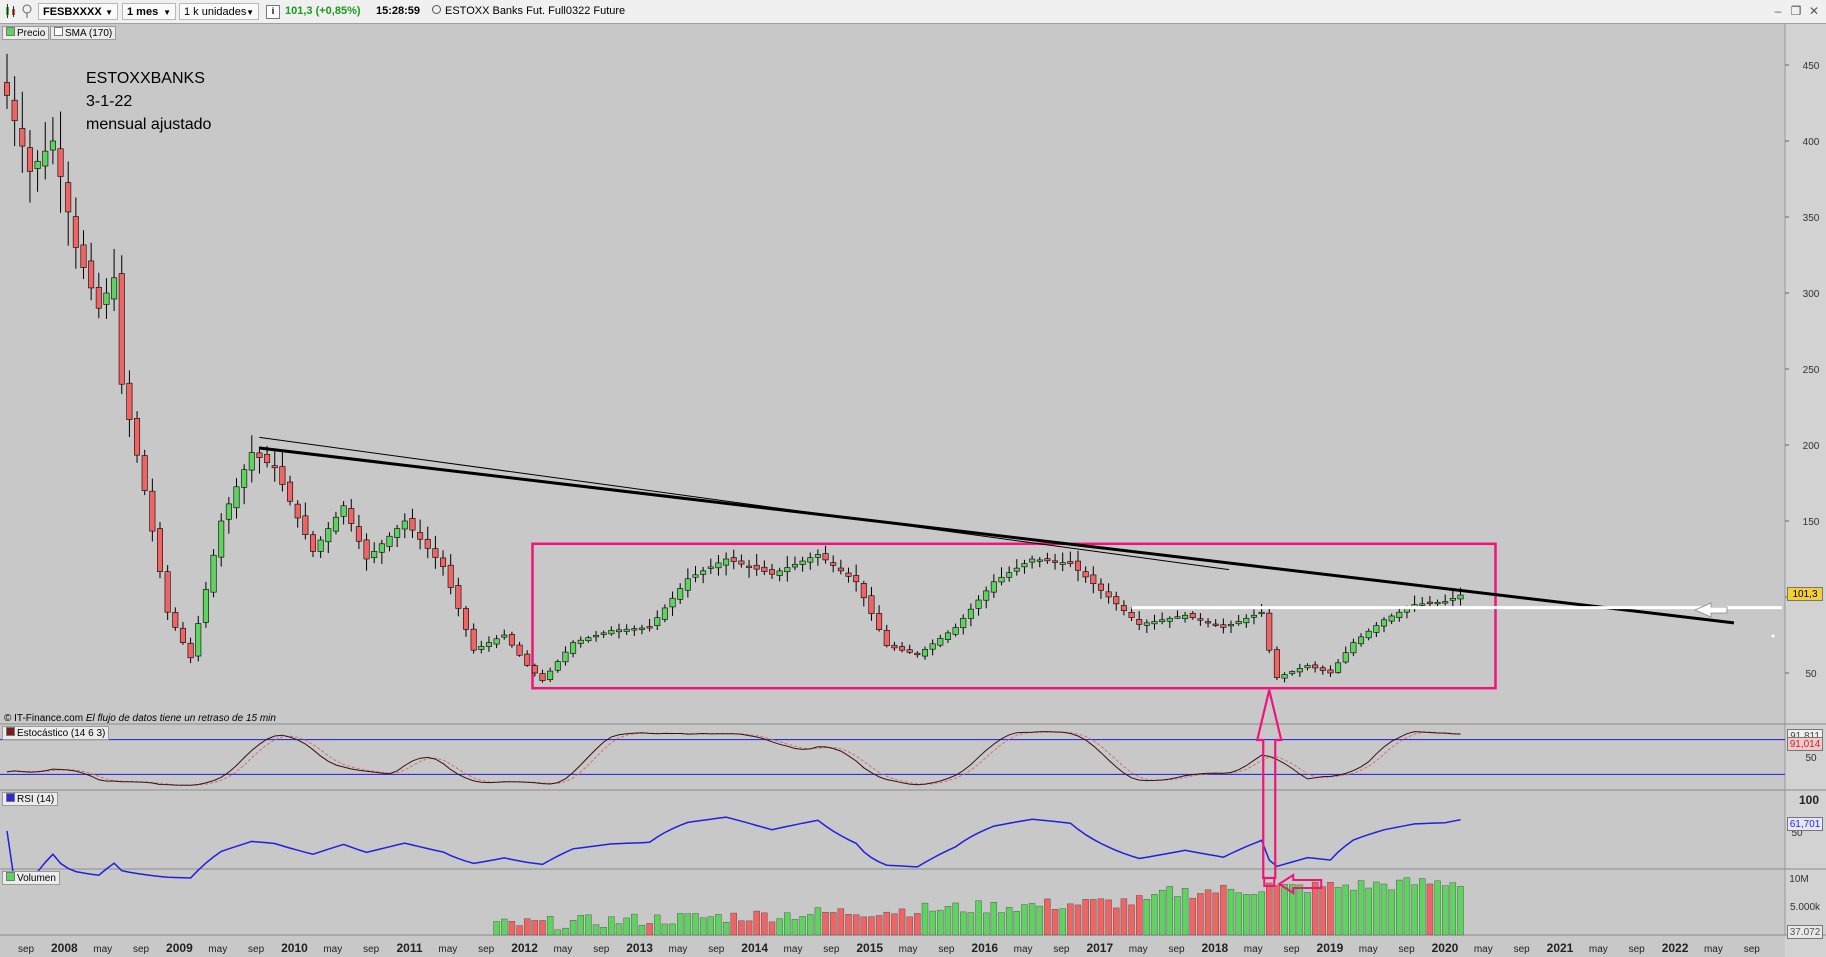 The image size is (1826, 957). What do you see at coordinates (145, 78) in the screenshot?
I see `annotation-title: ESTOXXBANKS` at bounding box center [145, 78].